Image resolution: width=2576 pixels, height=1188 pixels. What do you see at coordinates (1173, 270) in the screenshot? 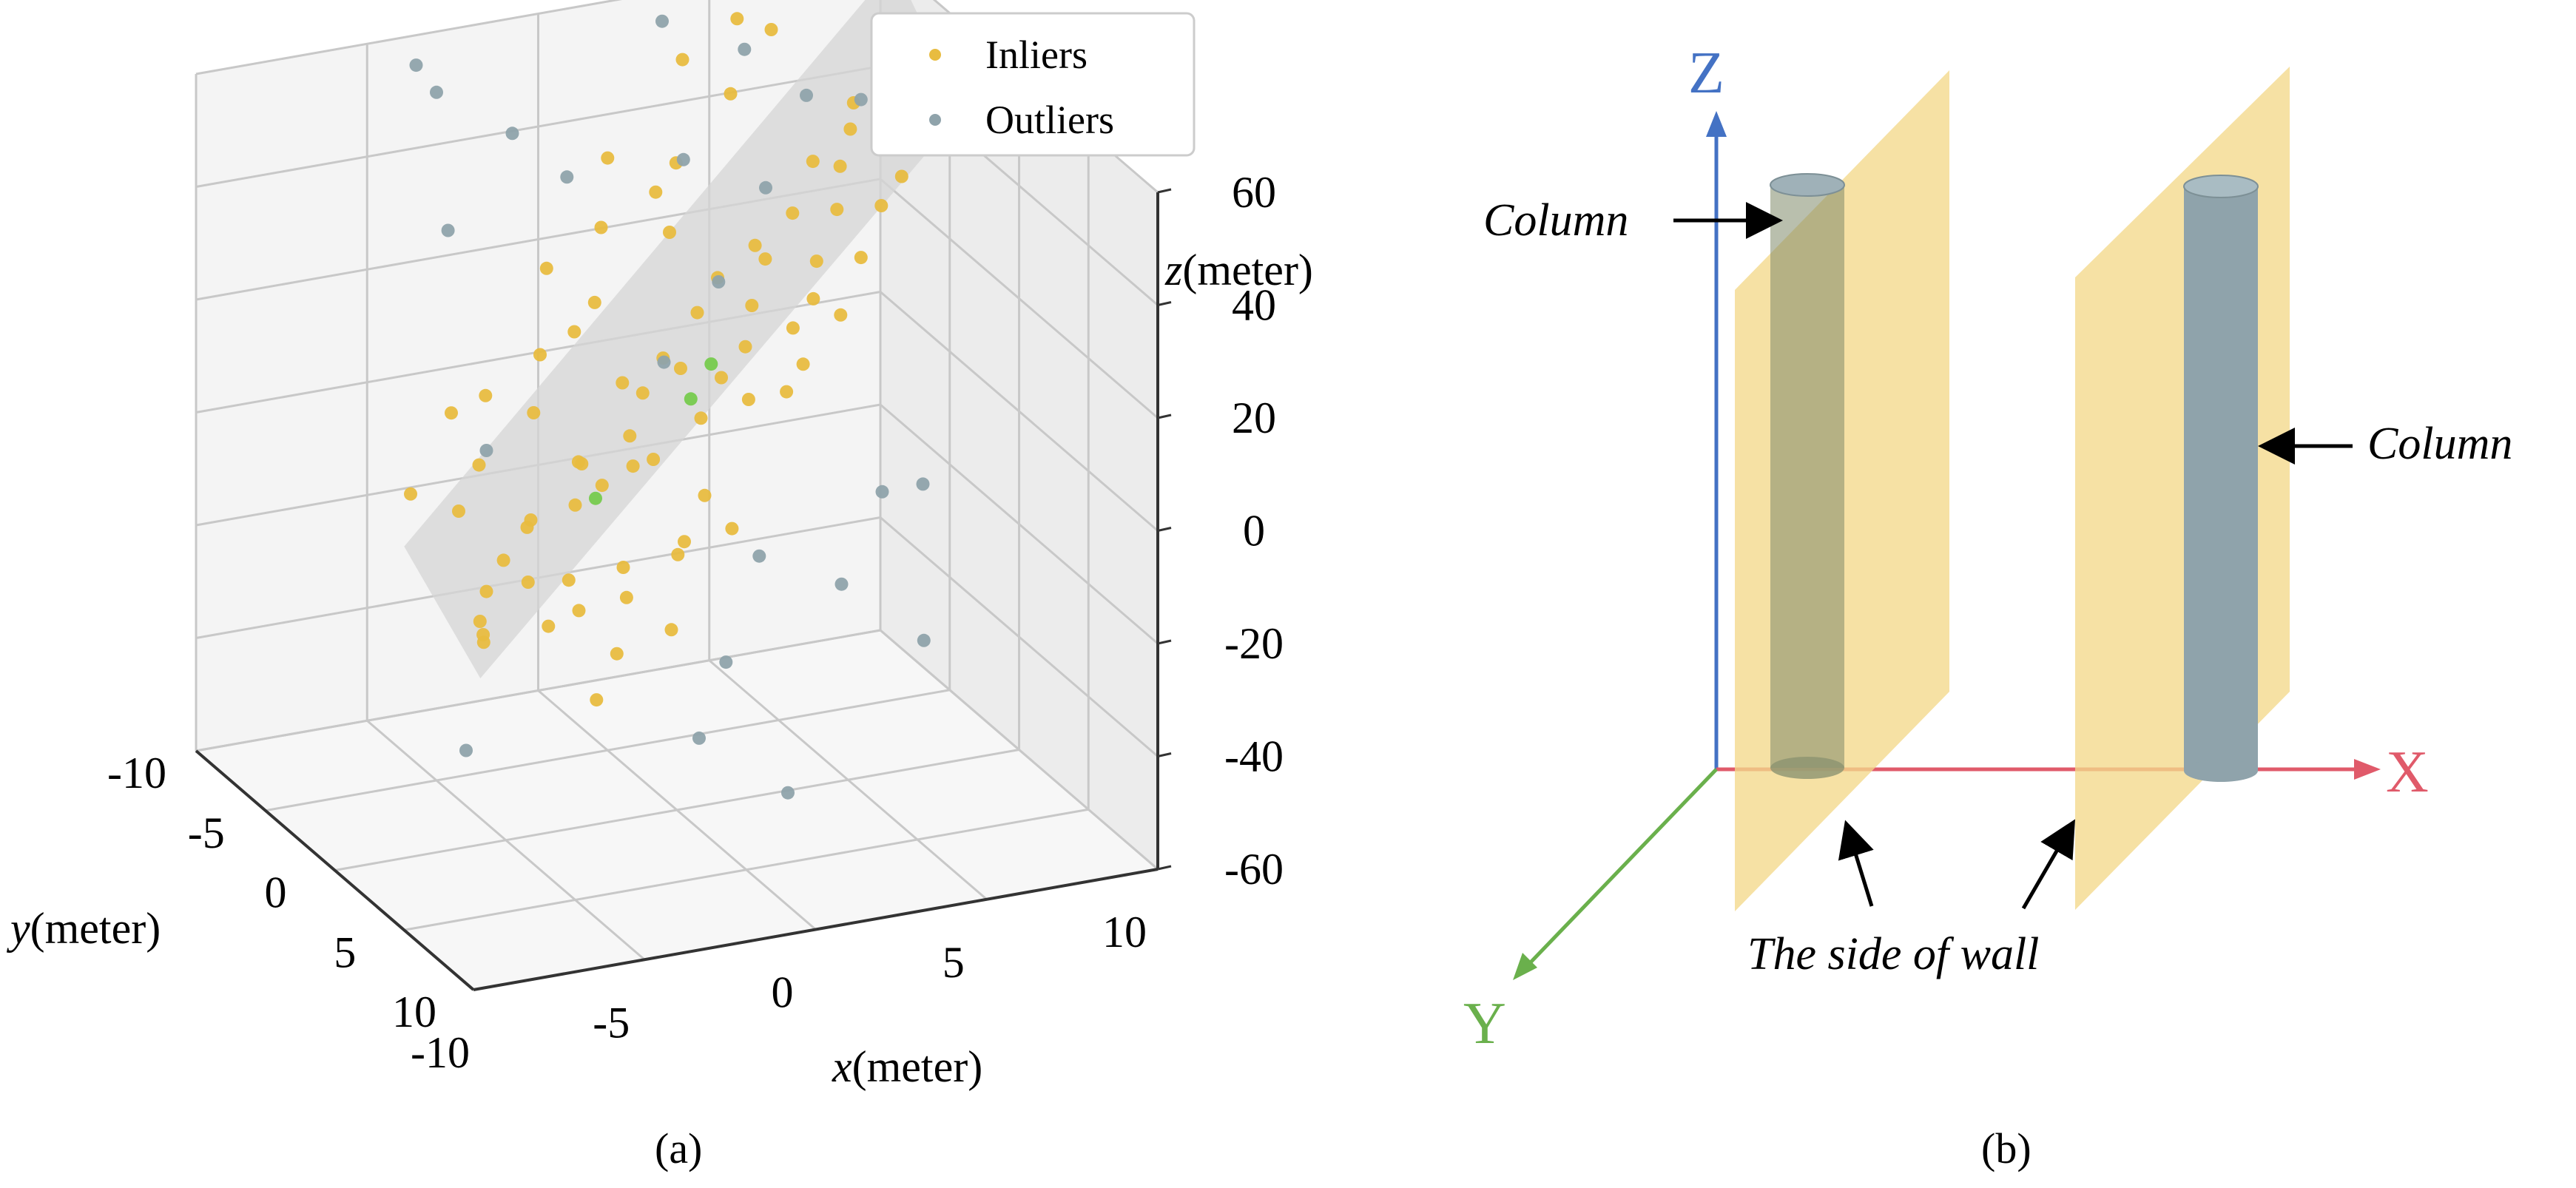
I see `z-axis-var: z` at bounding box center [1173, 270].